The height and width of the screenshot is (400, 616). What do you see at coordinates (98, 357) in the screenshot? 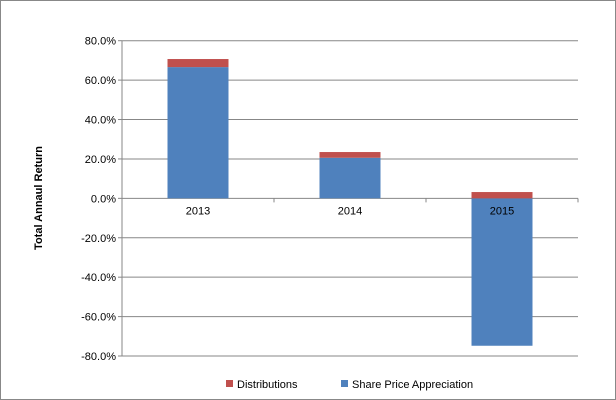
I see `y-tick-label: -80.0%` at bounding box center [98, 357].